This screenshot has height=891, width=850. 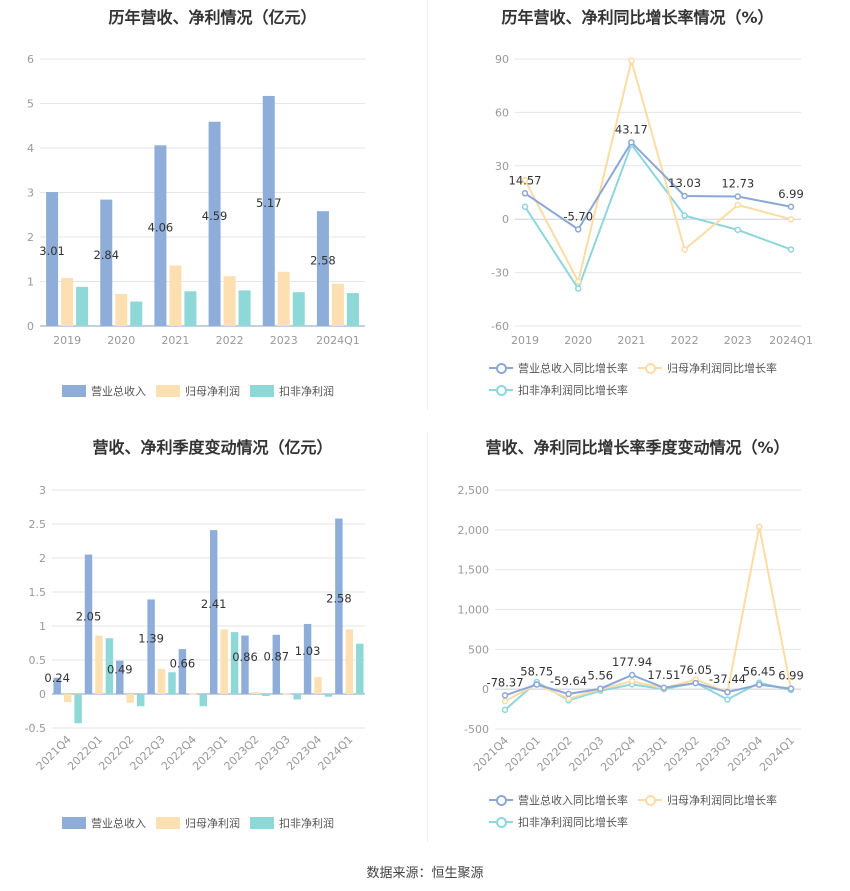 I want to click on data-label: 12.73, so click(x=737, y=184).